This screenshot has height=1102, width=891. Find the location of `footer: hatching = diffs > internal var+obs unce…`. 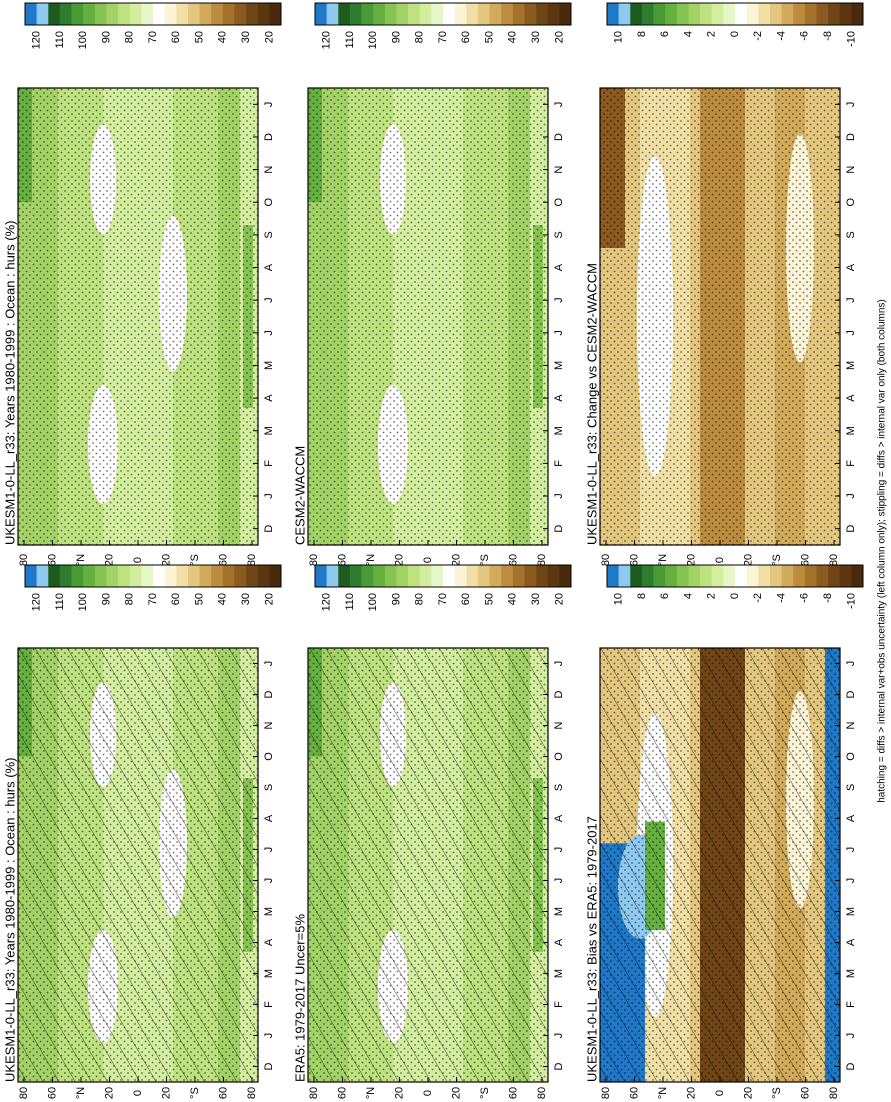

footer: hatching = diffs > internal var+obs unce… is located at coordinates (882, 551).